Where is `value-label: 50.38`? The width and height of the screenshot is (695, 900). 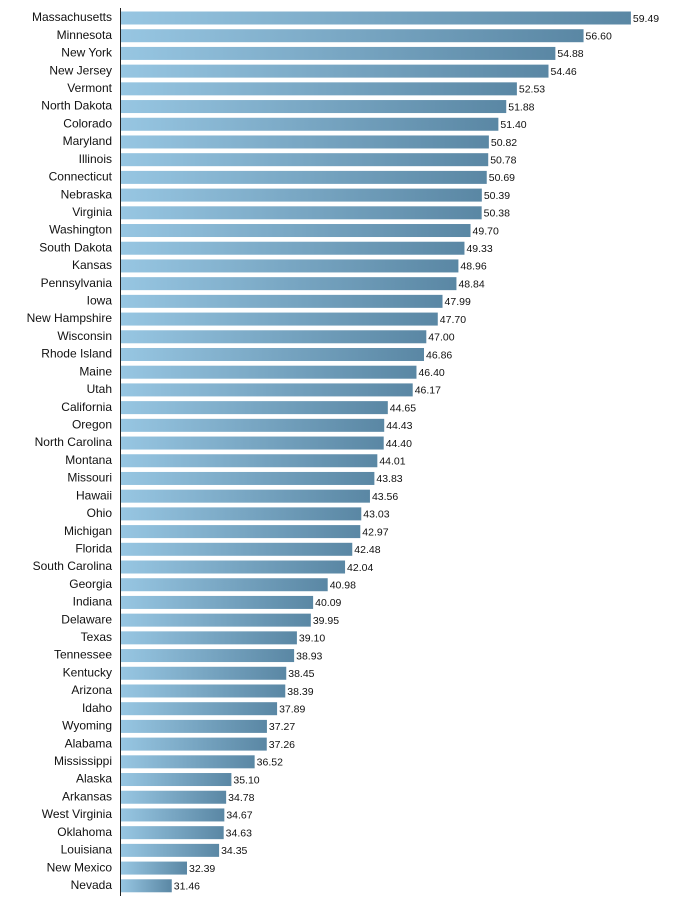
value-label: 50.38 is located at coordinates (497, 214).